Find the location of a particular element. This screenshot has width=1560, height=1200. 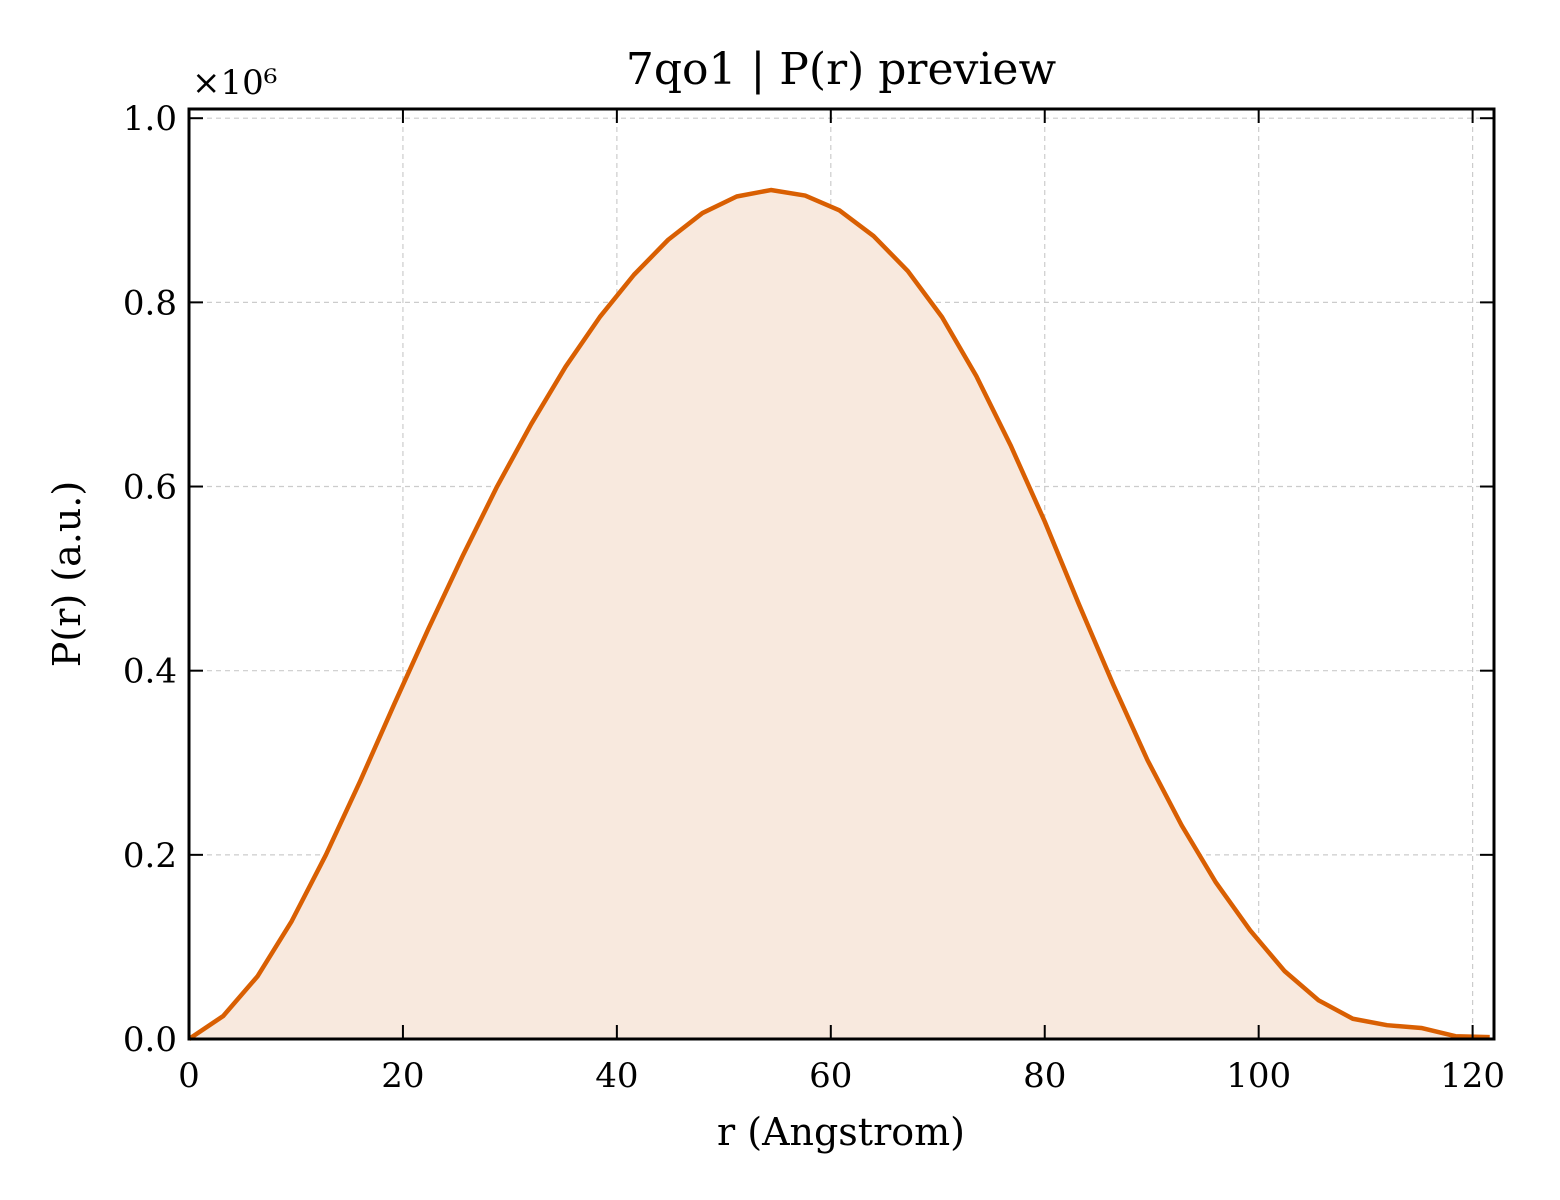

y-tick-label: 0.4 is located at coordinates (150, 672).